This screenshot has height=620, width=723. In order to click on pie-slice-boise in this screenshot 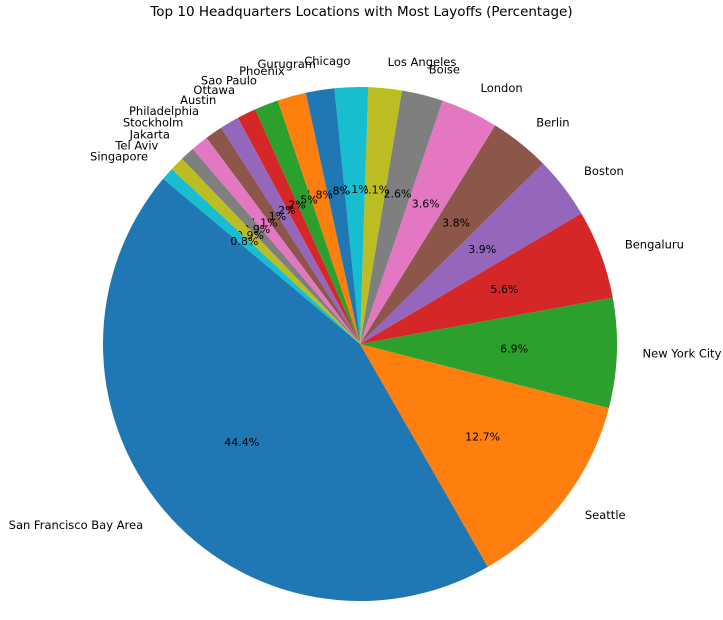, I will do `click(401, 217)`.